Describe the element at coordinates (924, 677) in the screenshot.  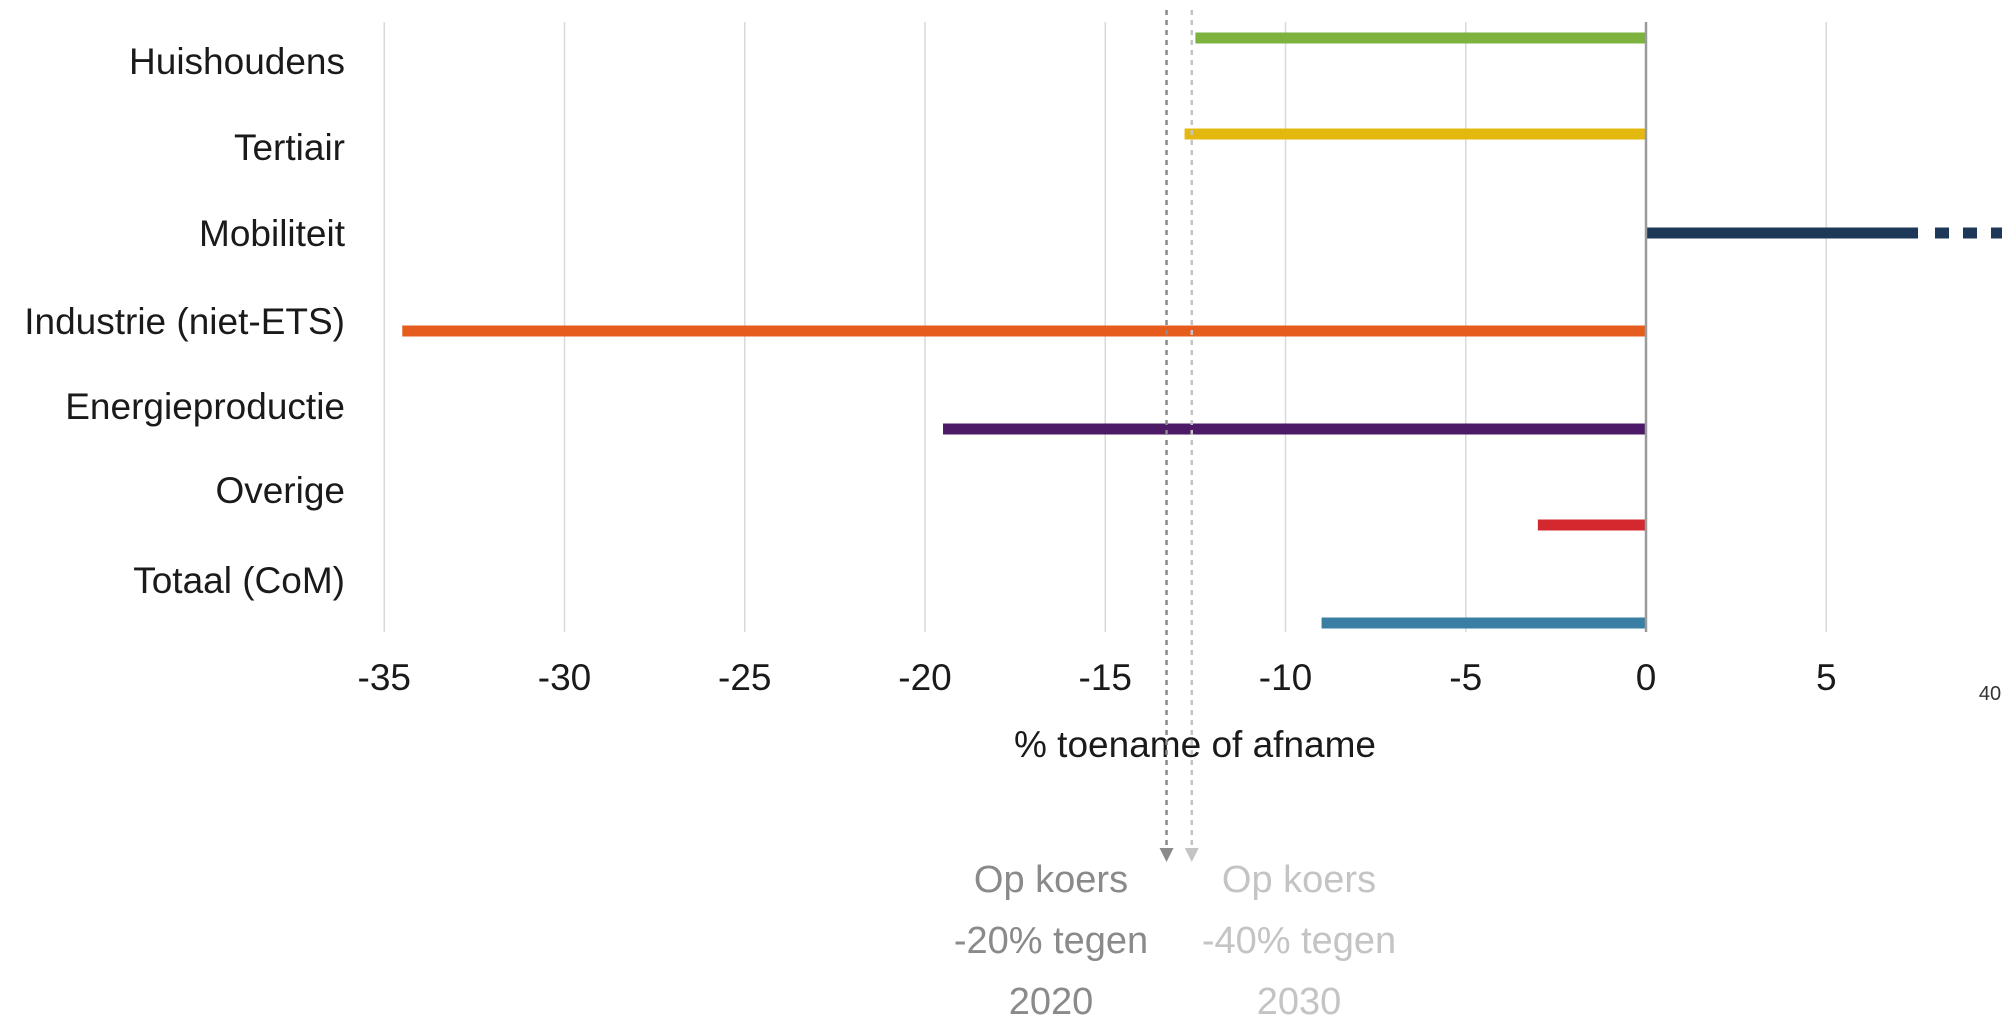
I see `x-tick-label: -20` at that location.